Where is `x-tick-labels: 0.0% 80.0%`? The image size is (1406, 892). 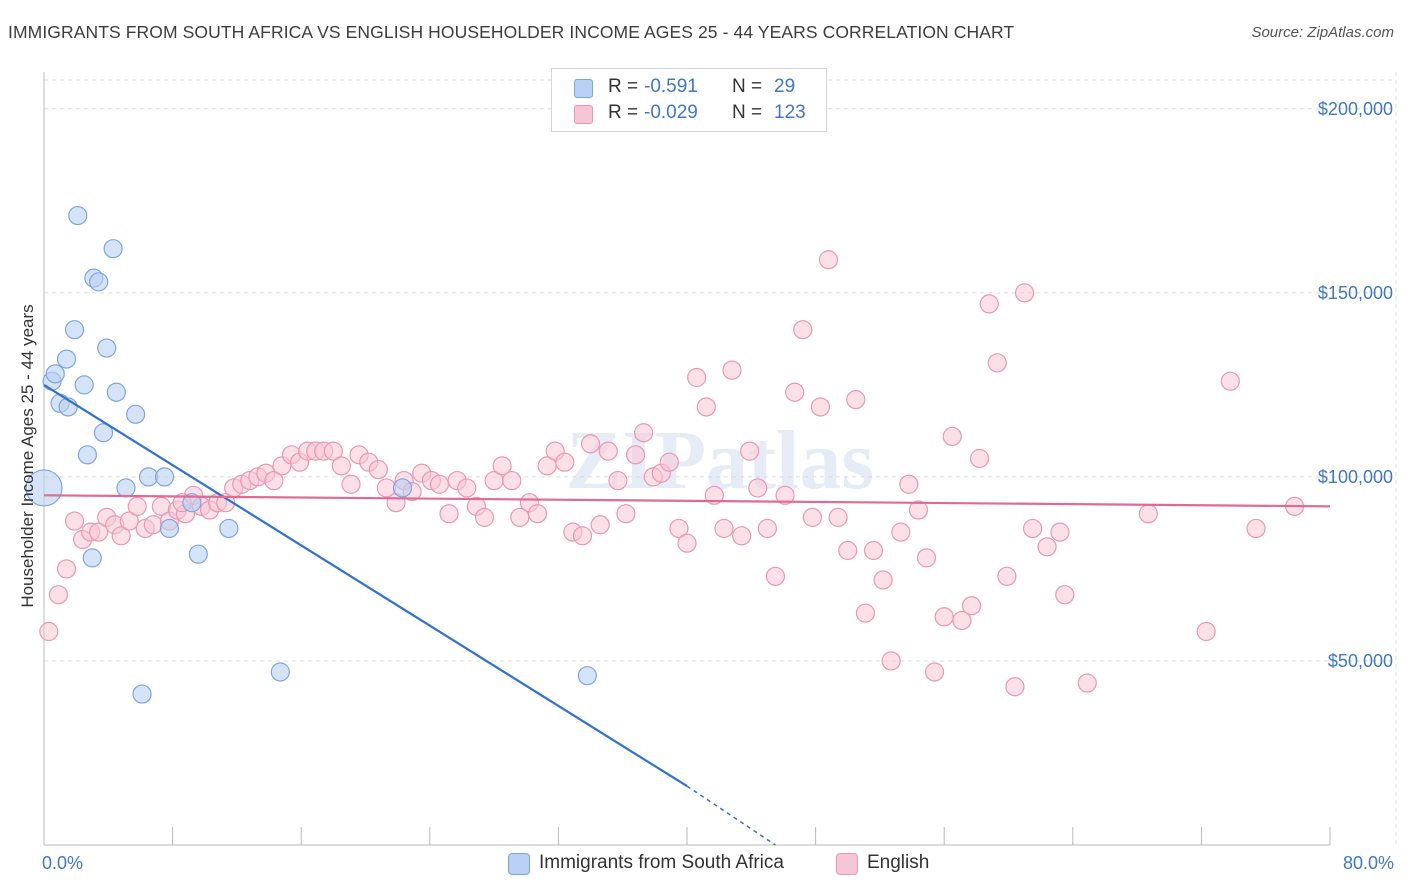 x-tick-labels: 0.0% 80.0% is located at coordinates (718, 863).